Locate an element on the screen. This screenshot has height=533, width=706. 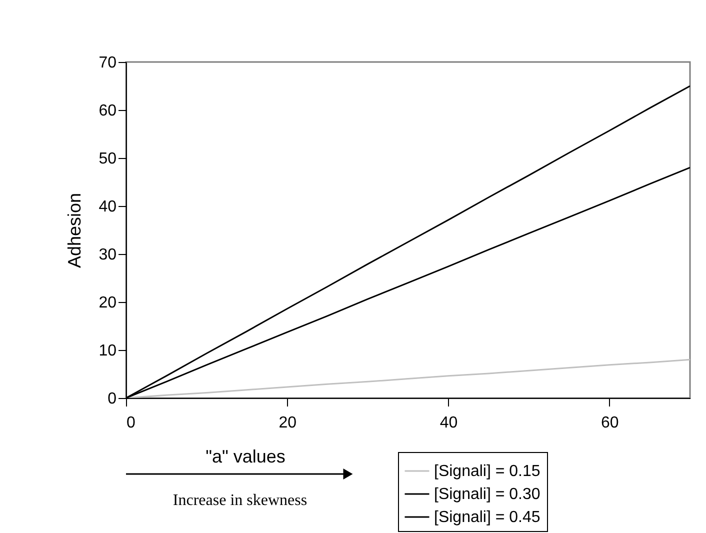
y-tick-label: 70 is located at coordinates (107, 63).